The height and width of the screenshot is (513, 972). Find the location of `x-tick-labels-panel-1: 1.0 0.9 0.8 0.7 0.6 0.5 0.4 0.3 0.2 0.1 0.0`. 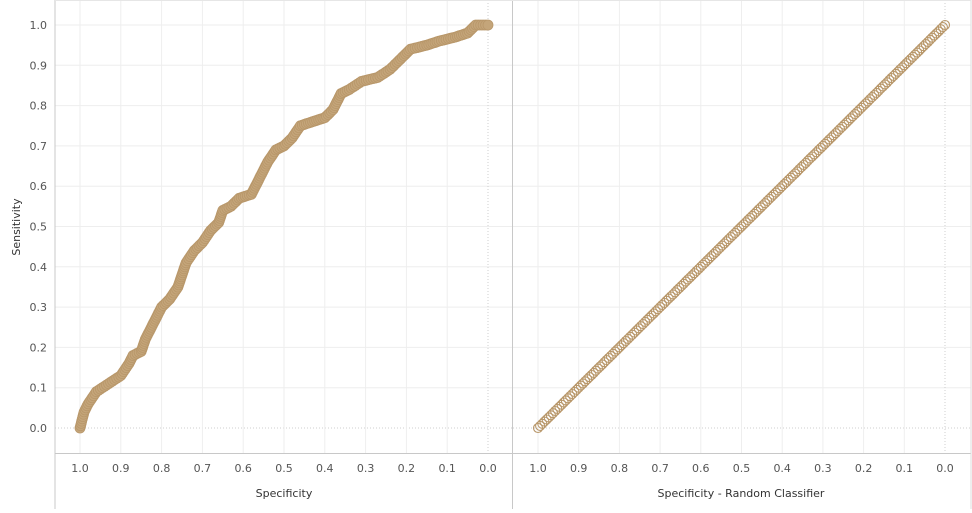

x-tick-labels-panel-1: 1.0 0.9 0.8 0.7 0.6 0.5 0.4 0.3 0.2 0.1 0.0 is located at coordinates (284, 468).